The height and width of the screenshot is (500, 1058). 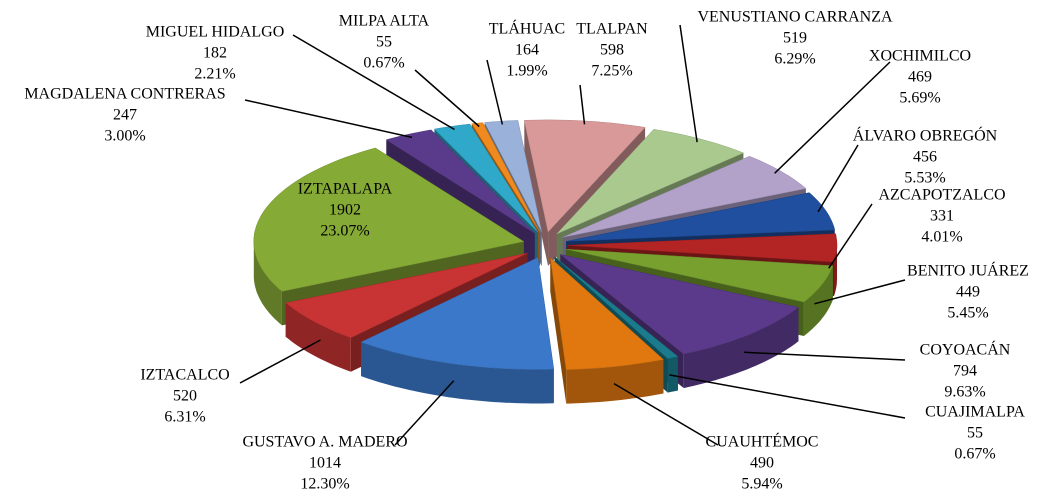 What do you see at coordinates (920, 56) in the screenshot?
I see `data-label-name: XOCHIMILCO` at bounding box center [920, 56].